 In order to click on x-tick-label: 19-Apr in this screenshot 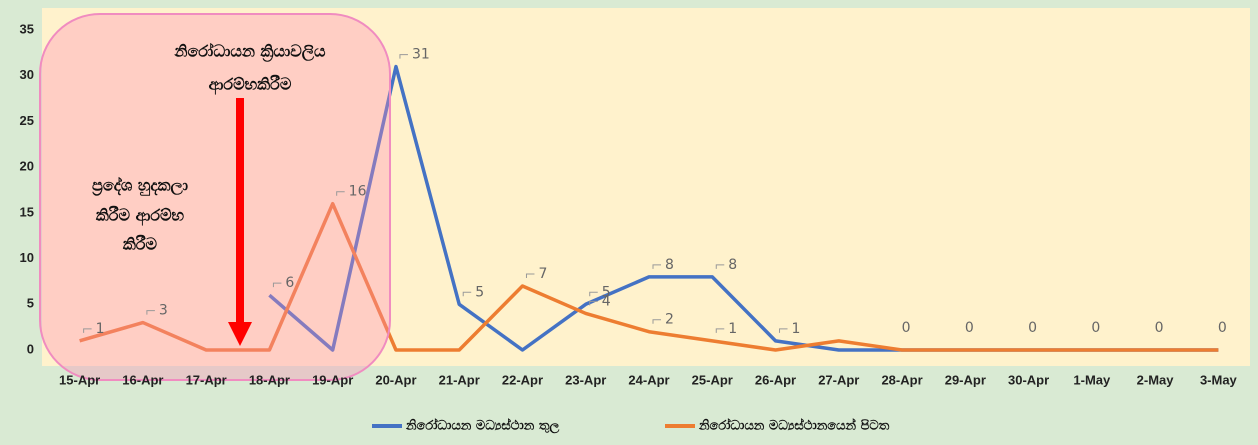, I will do `click(332, 379)`.